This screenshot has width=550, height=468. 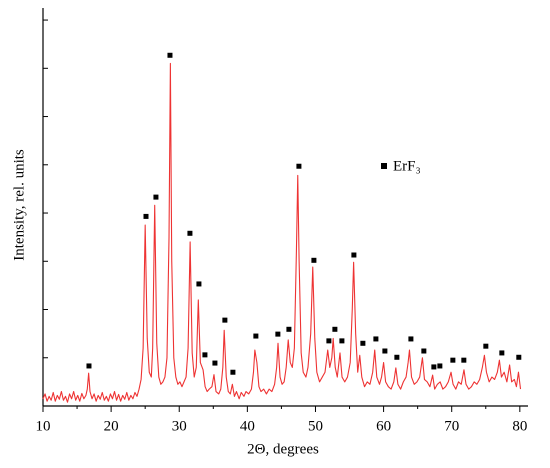 What do you see at coordinates (451, 426) in the screenshot?
I see `x-tick-label: 70` at bounding box center [451, 426].